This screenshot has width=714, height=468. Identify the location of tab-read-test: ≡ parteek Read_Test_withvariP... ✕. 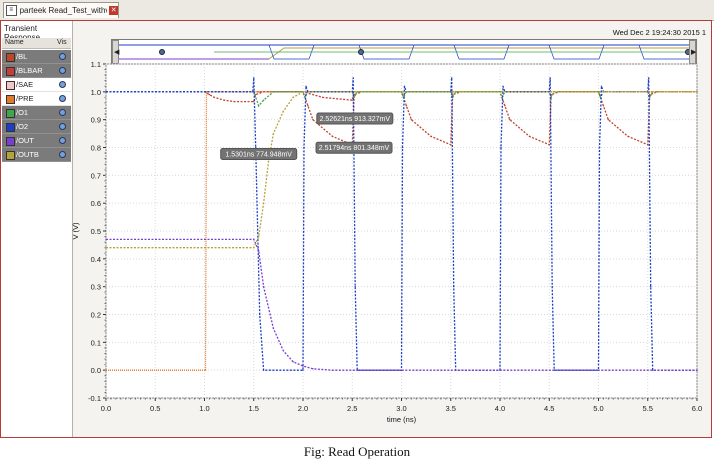
(61, 10).